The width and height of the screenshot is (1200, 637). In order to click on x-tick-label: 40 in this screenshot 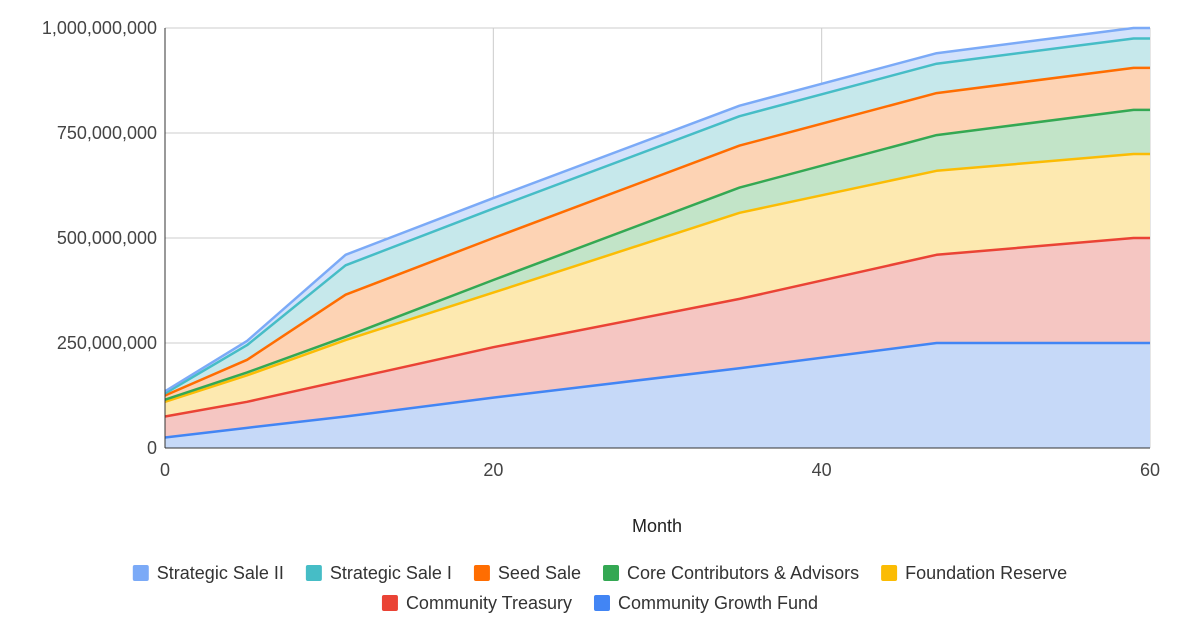, I will do `click(822, 470)`.